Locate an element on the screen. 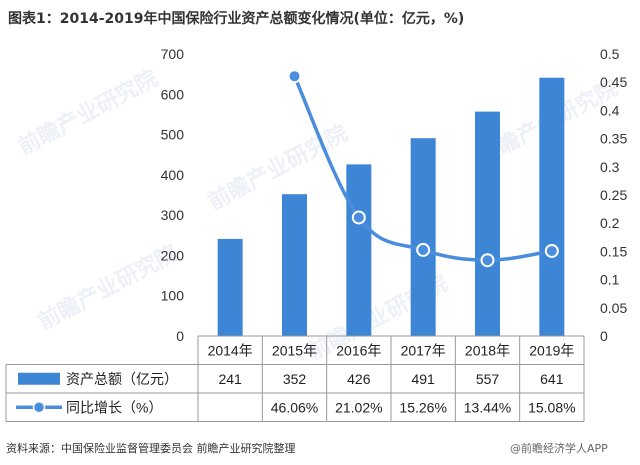 The width and height of the screenshot is (640, 465). chart-title: 图表1：2014-2019年中国保险行业资产总额变化情况(单位：亿元，%) is located at coordinates (236, 19).